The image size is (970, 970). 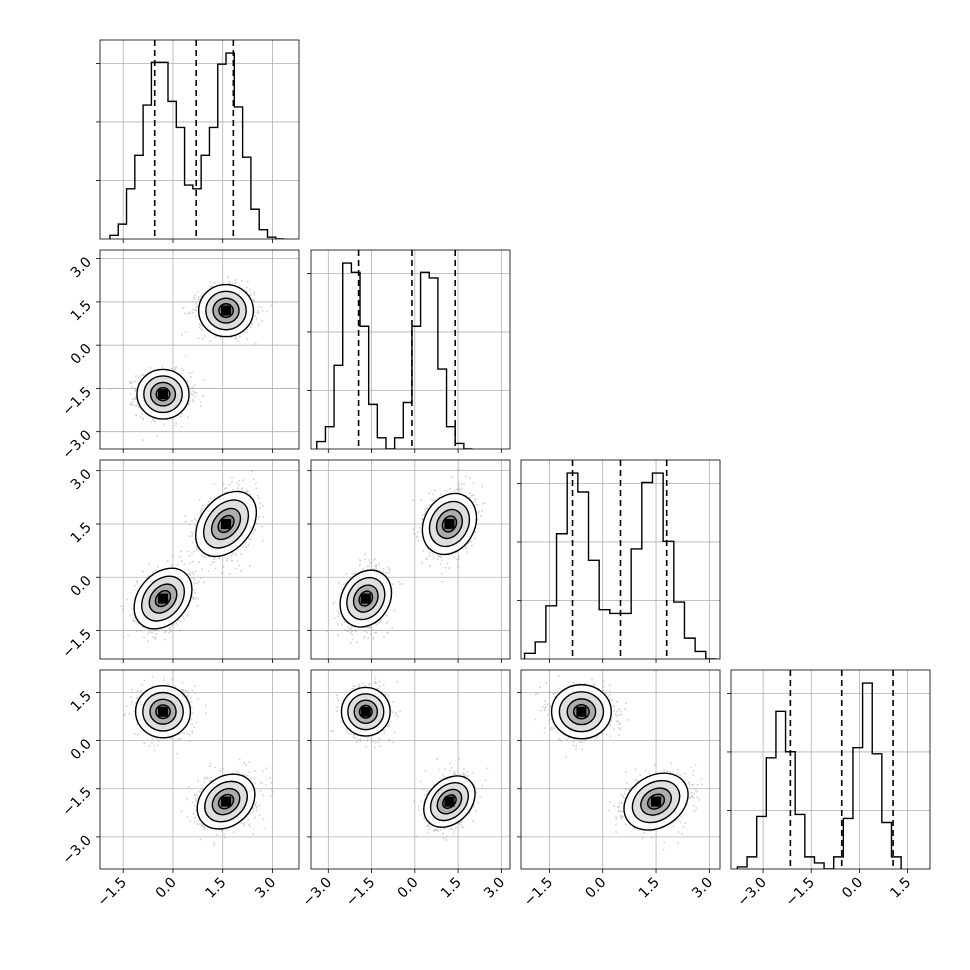 I want to click on scatter-panel-3-1: −3.0 −1.5 0.0 1.5 3.0, so click(x=405, y=789).